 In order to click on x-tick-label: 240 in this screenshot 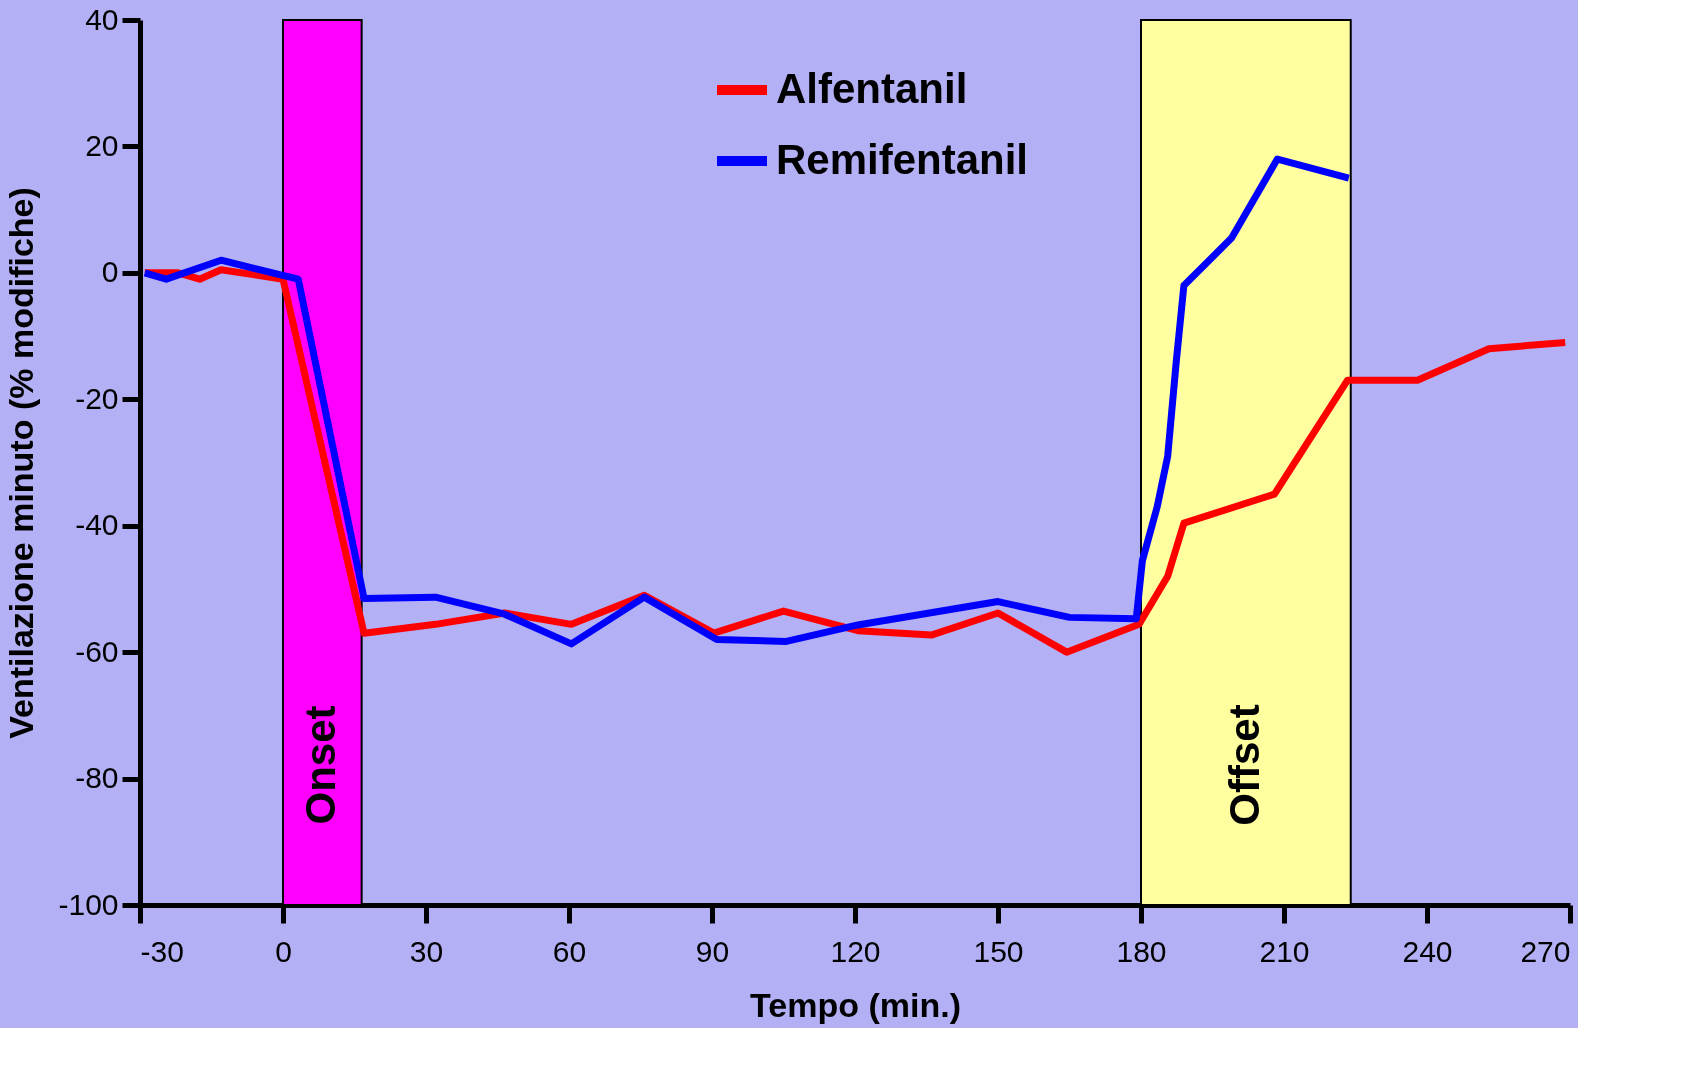, I will do `click(1427, 951)`.